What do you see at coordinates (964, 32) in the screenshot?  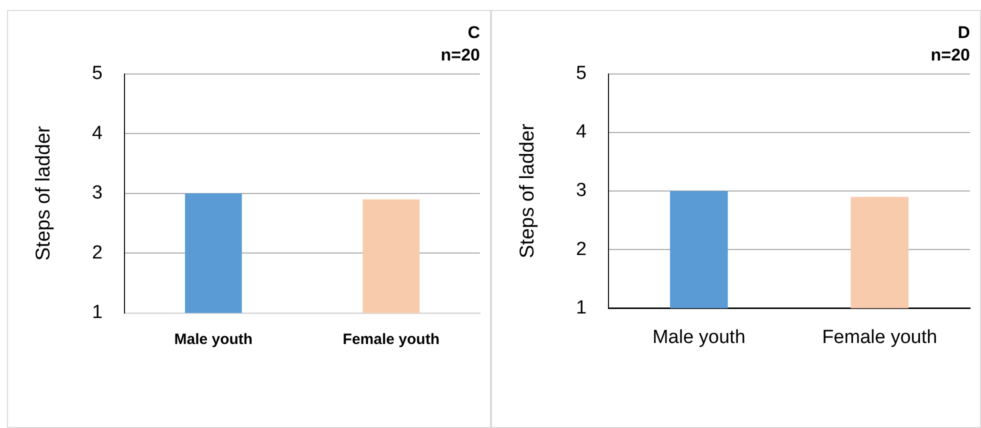 I see `chart-title: D` at bounding box center [964, 32].